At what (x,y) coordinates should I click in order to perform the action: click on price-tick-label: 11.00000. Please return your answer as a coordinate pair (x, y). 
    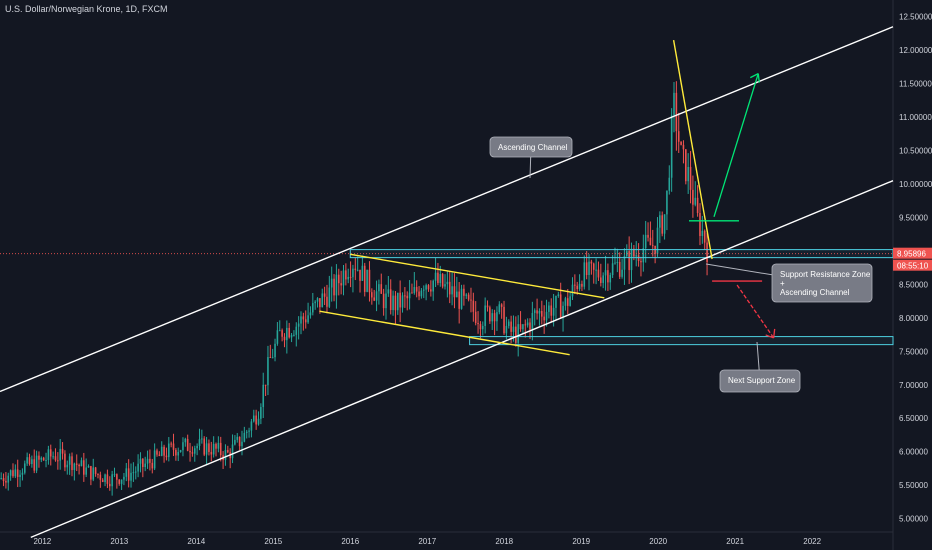
    Looking at the image, I should click on (915, 117).